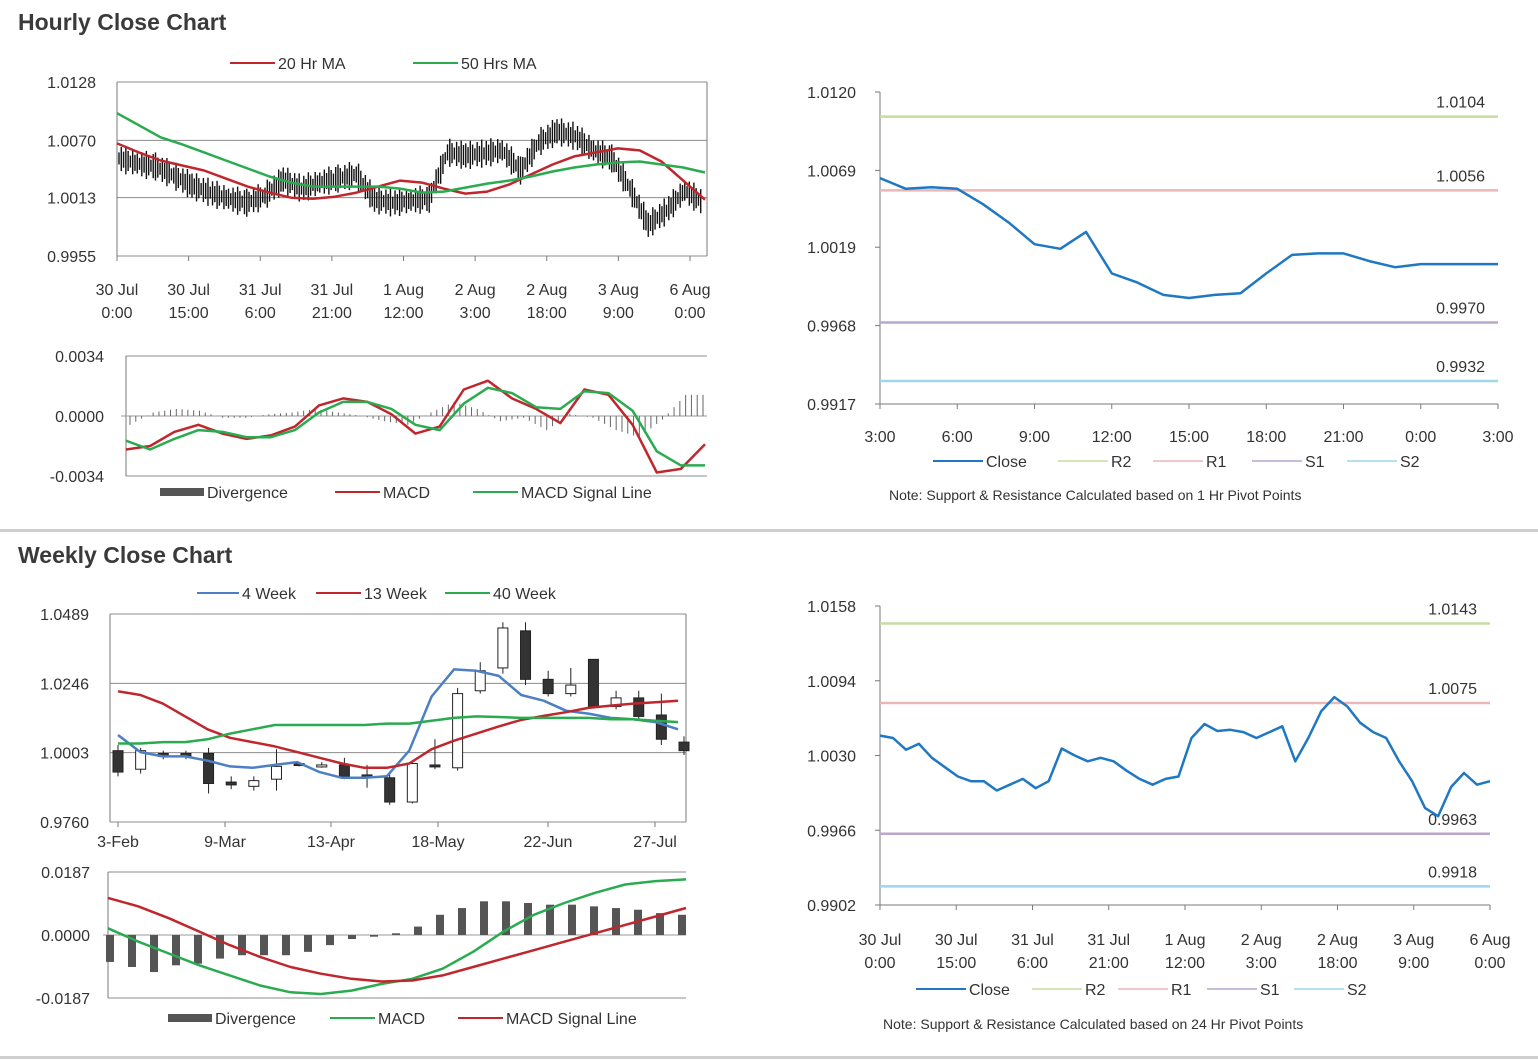 This screenshot has width=1538, height=1061. What do you see at coordinates (769, 1057) in the screenshot?
I see `section-divider-bottom` at bounding box center [769, 1057].